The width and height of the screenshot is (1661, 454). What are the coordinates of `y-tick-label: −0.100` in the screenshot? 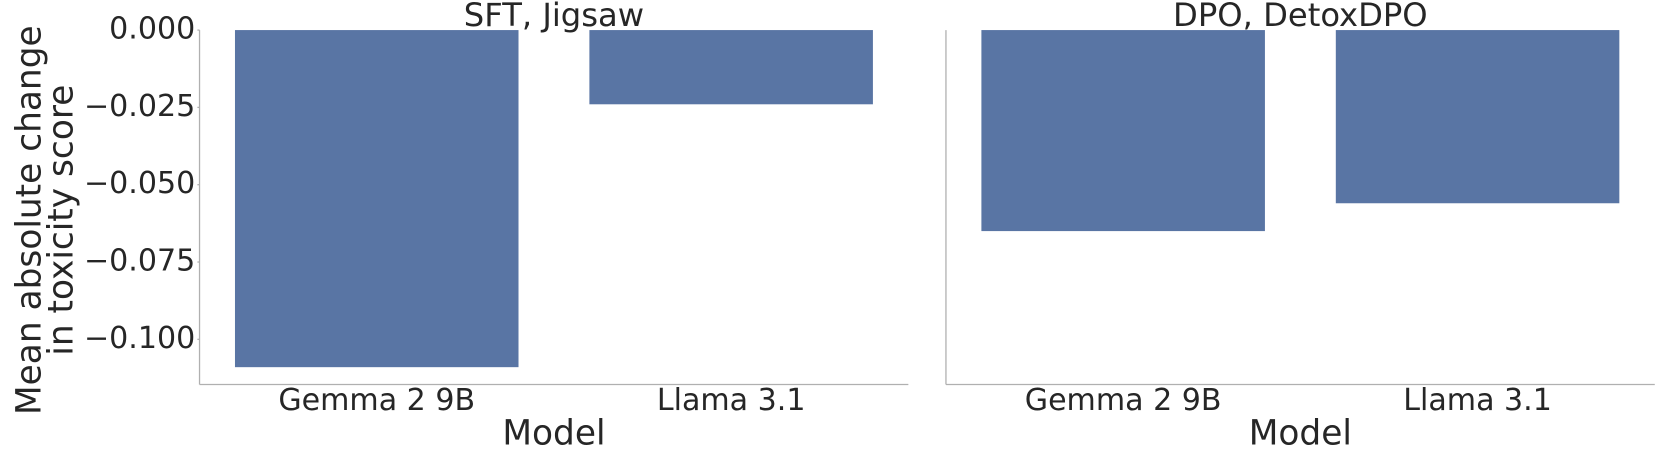 It's located at (139, 338).